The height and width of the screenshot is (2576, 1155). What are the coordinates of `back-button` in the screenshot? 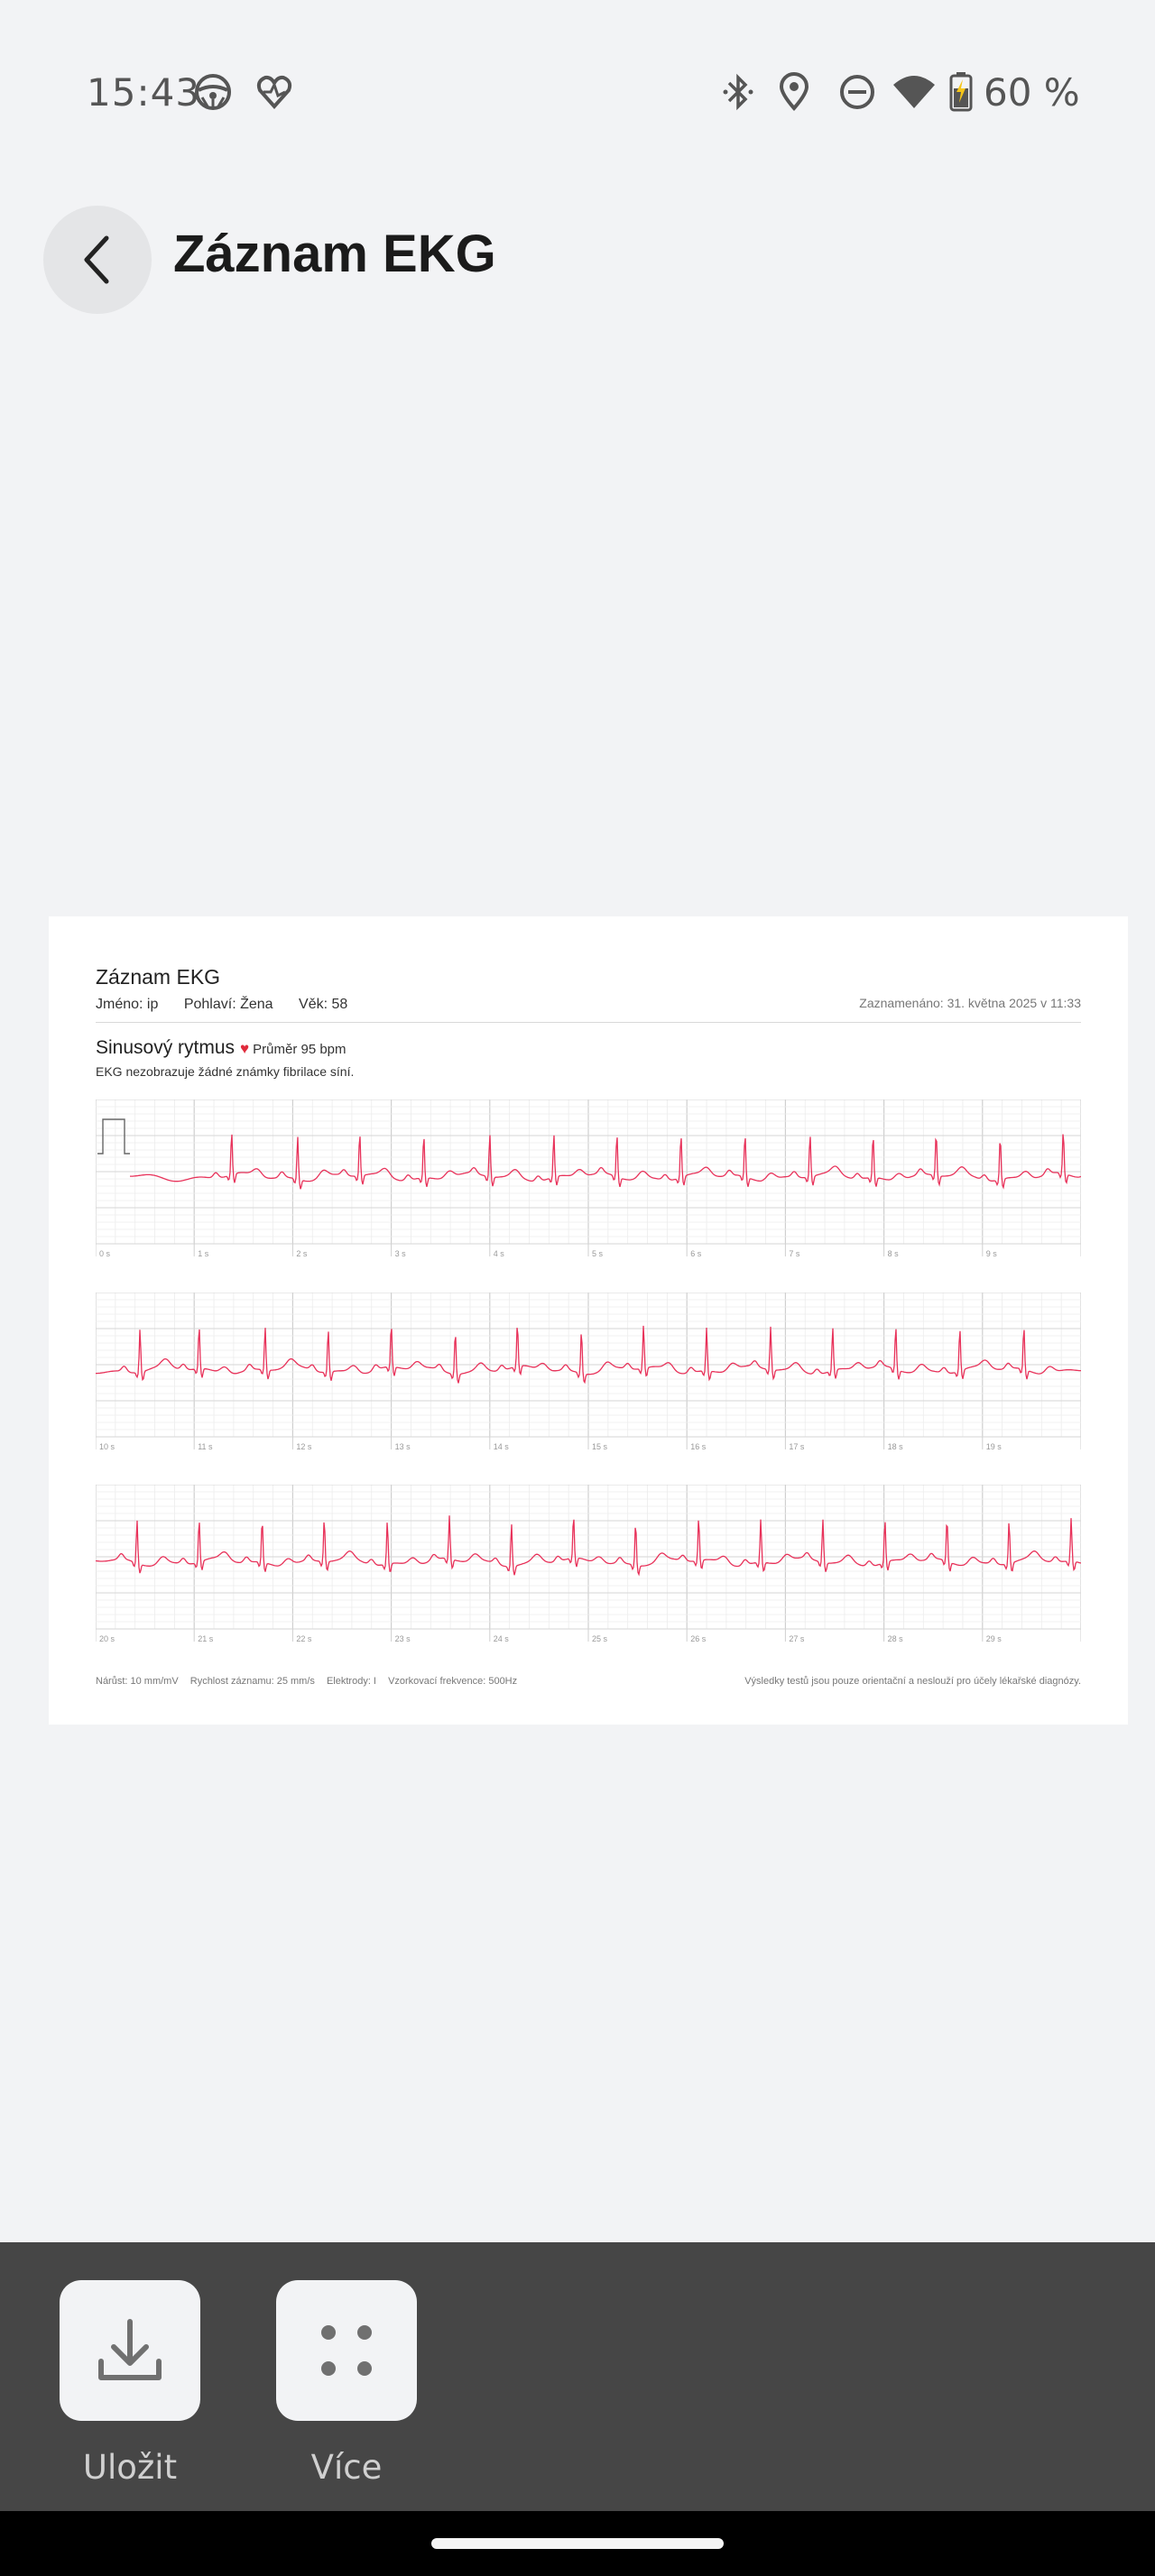 It's located at (97, 260).